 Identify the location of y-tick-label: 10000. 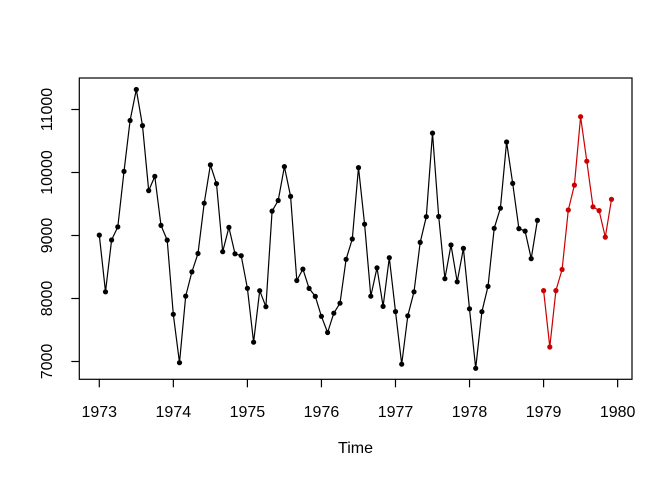
(47, 172).